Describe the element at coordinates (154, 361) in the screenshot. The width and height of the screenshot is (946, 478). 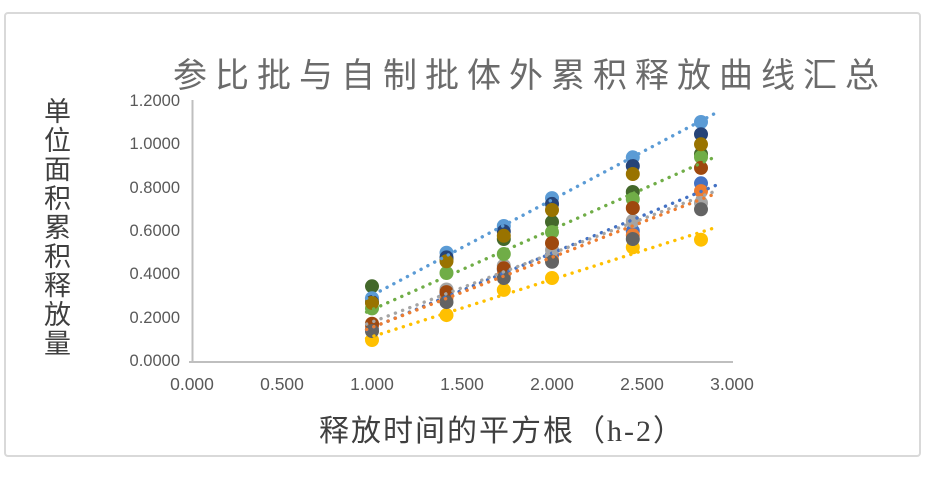
I see `y-tick-label: 0.0000` at that location.